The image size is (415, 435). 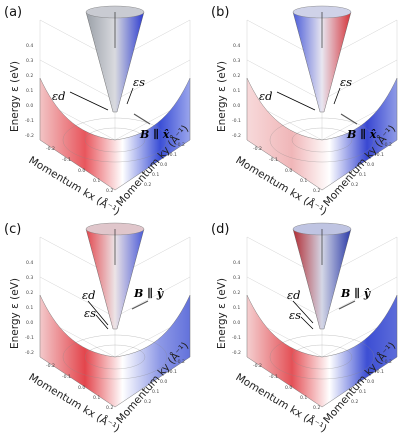 What do you see at coordinates (361, 134) in the screenshot?
I see `field-label: B ∥ x̂` at bounding box center [361, 134].